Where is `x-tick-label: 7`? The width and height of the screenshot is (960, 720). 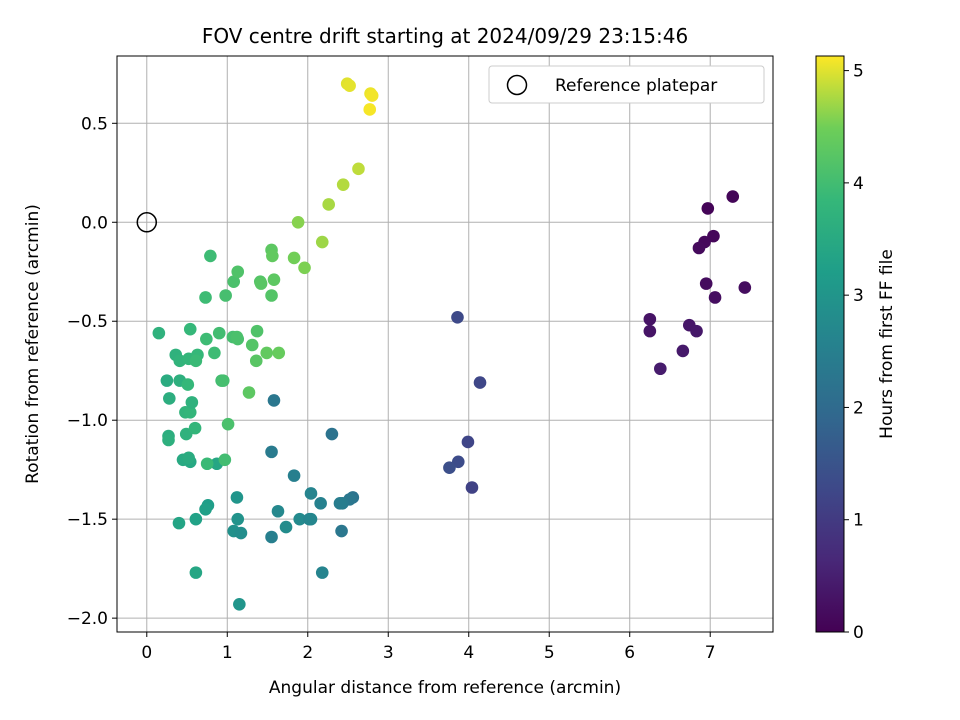
x-tick-label: 7 is located at coordinates (710, 653).